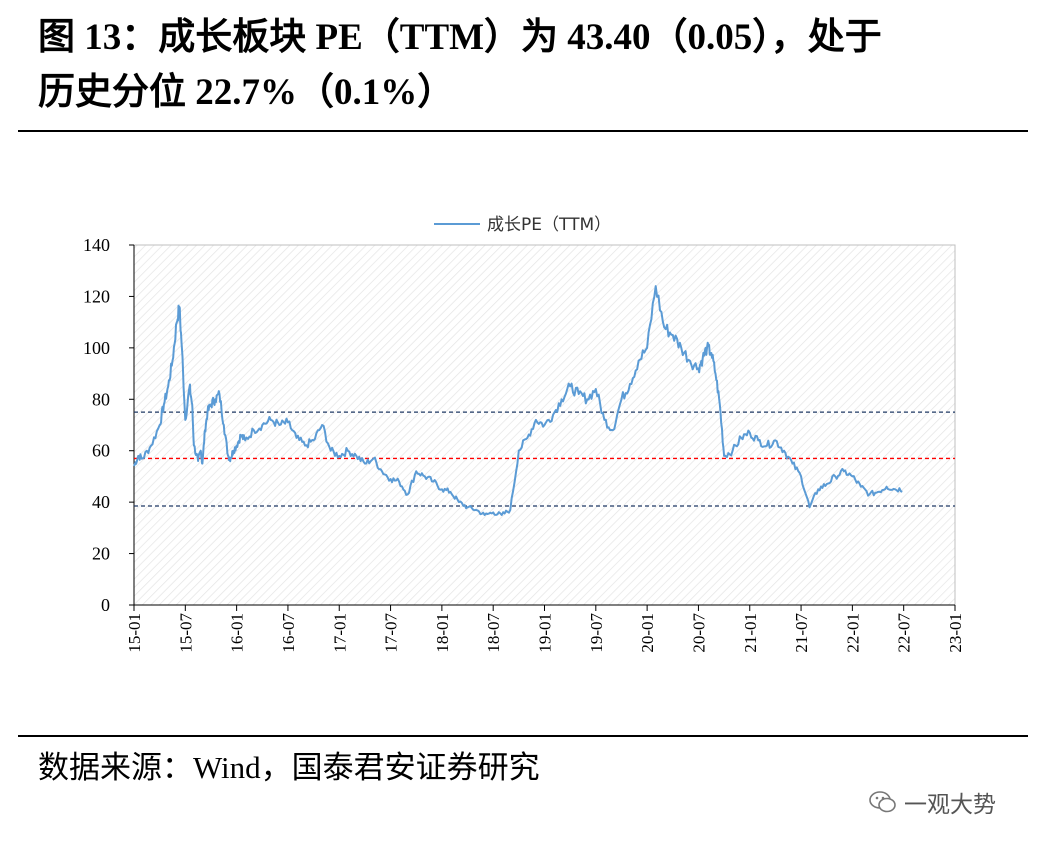  Describe the element at coordinates (96, 245) in the screenshot. I see `y-tick-label: 140` at that location.